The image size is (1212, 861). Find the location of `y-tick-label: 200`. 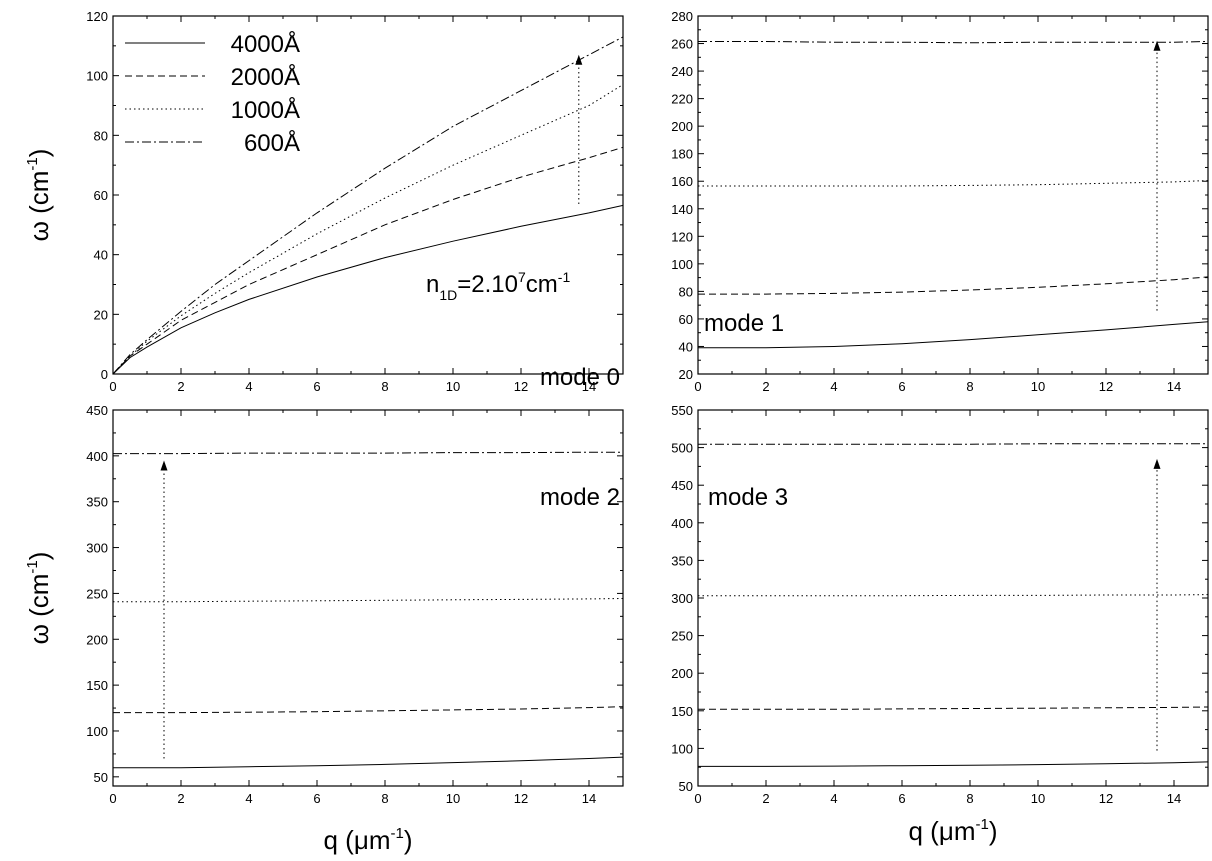

y-tick-label: 200 is located at coordinates (682, 673).